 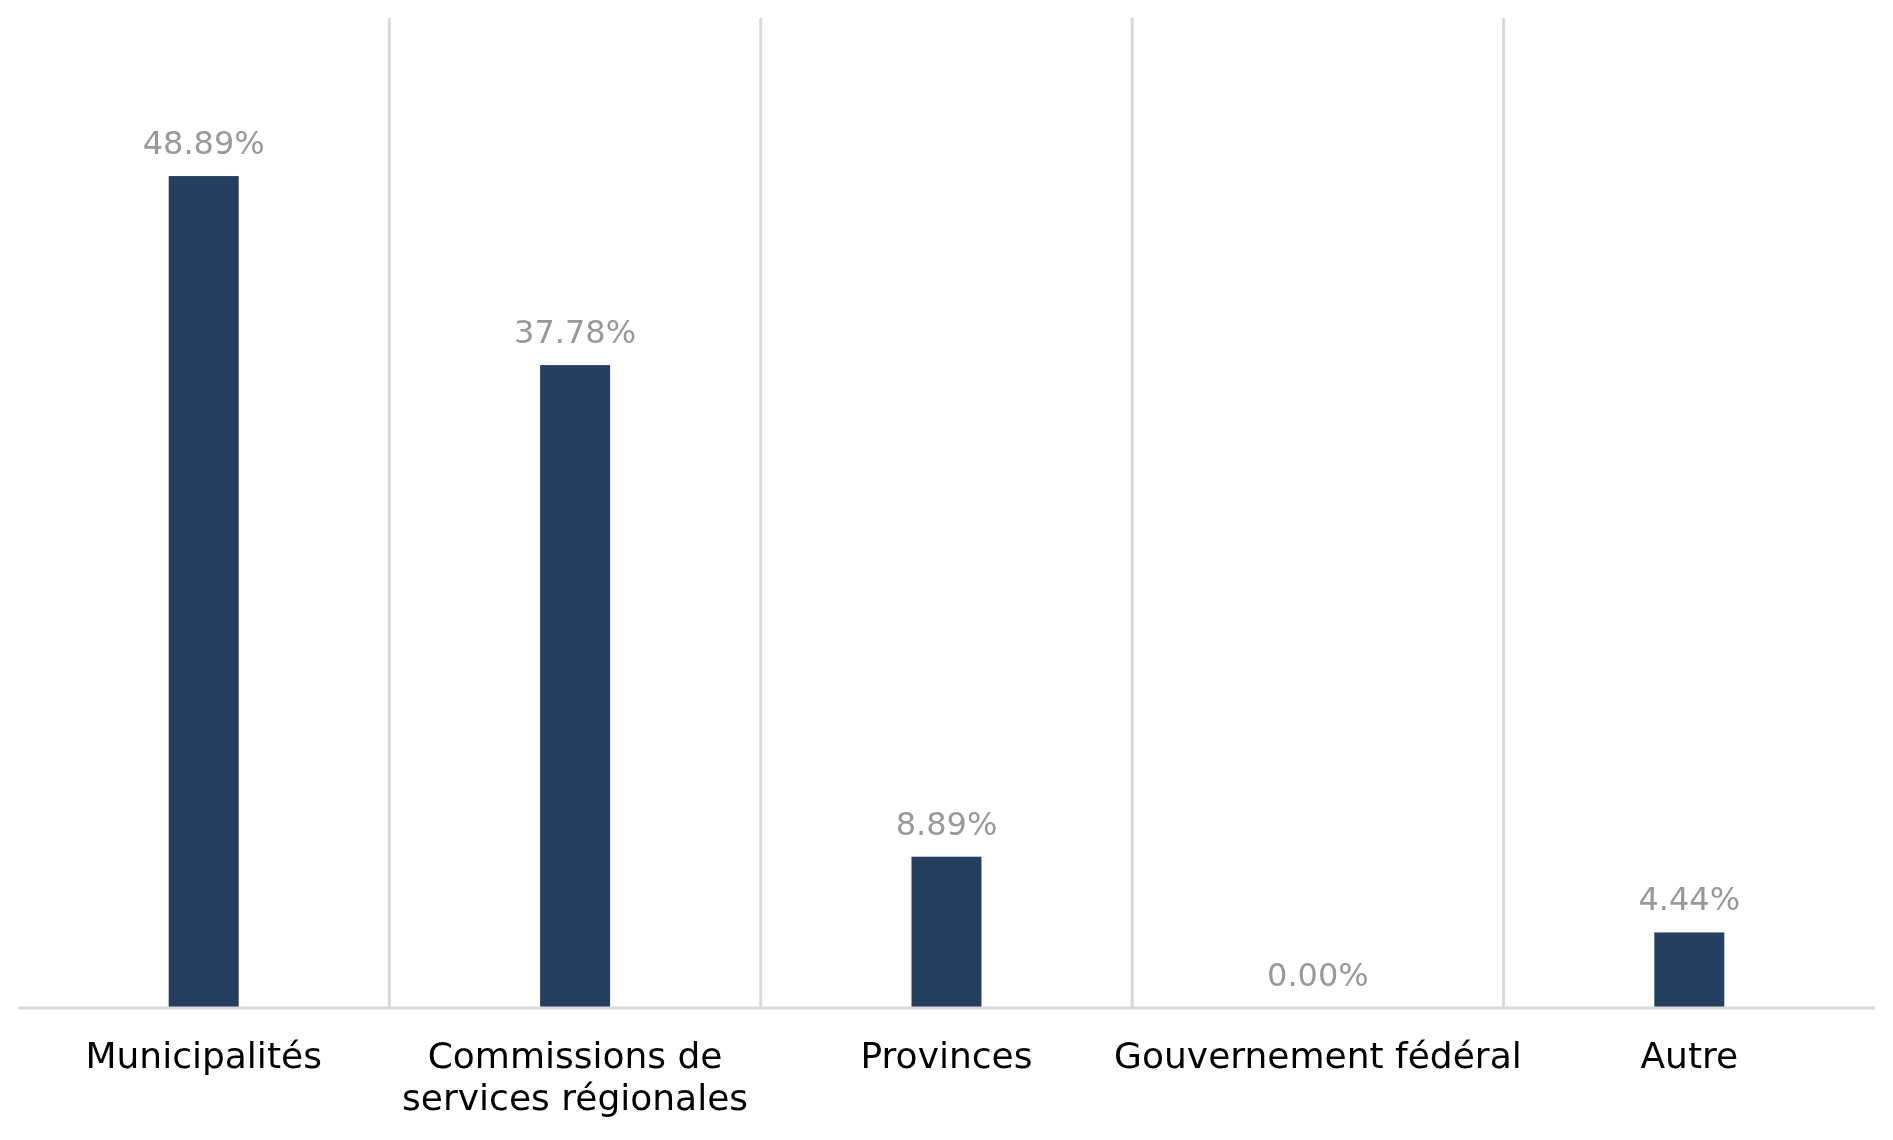 I want to click on x-tick-label: Municipalités, so click(x=203, y=1055).